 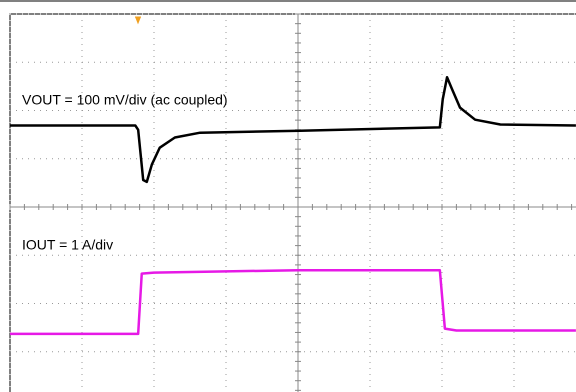 What do you see at coordinates (125, 100) in the screenshot?
I see `trace-label: VOUT = 100 mV/div (ac coupled)` at bounding box center [125, 100].